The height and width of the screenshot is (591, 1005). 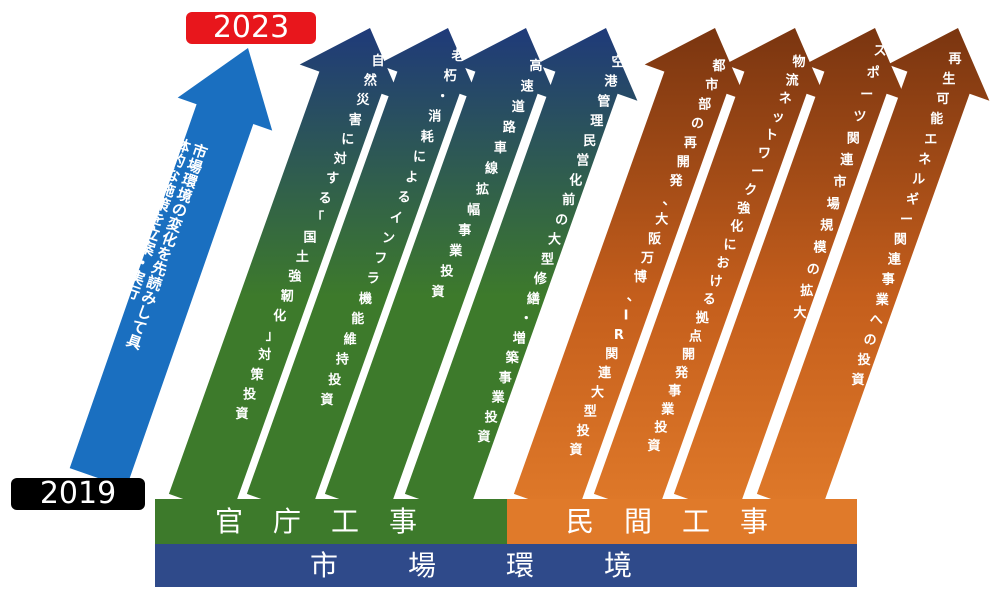 I want to click on private-works-band: 民間工事, so click(x=682, y=521).